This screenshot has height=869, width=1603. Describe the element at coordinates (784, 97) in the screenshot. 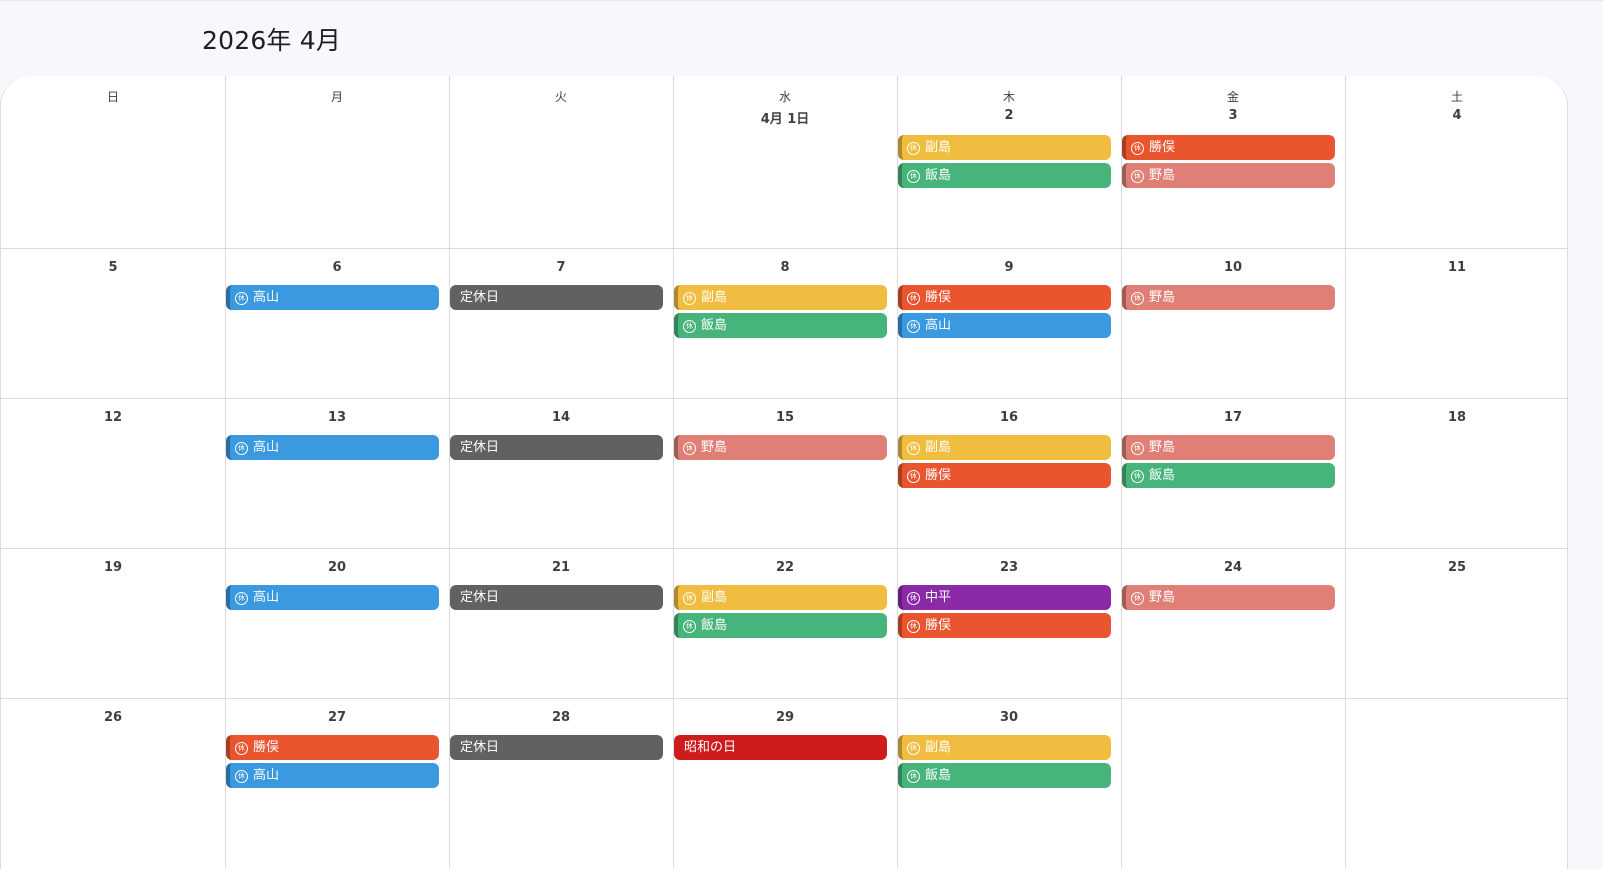

I see `weekday-header: 水` at that location.